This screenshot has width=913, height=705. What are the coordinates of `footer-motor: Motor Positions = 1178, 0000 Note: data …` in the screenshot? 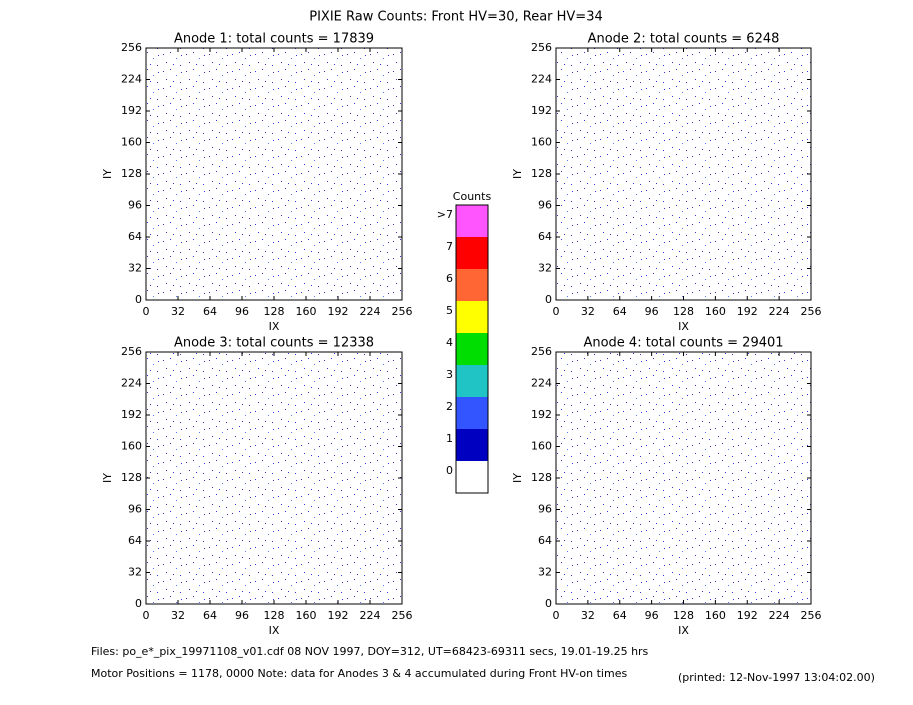 It's located at (359, 673).